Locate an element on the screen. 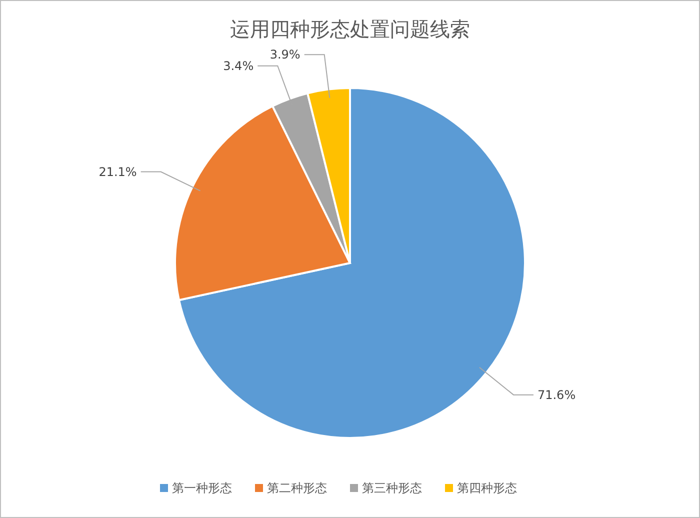 Image resolution: width=700 pixels, height=518 pixels. chart-title: 运用四种形态处置问题线索 is located at coordinates (350, 29).